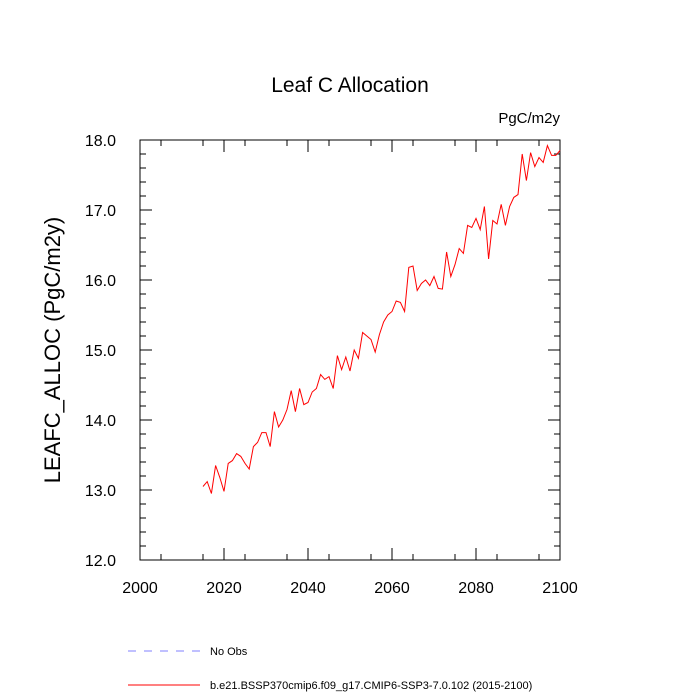  What do you see at coordinates (392, 588) in the screenshot?
I see `x-tick-label: 2060` at bounding box center [392, 588].